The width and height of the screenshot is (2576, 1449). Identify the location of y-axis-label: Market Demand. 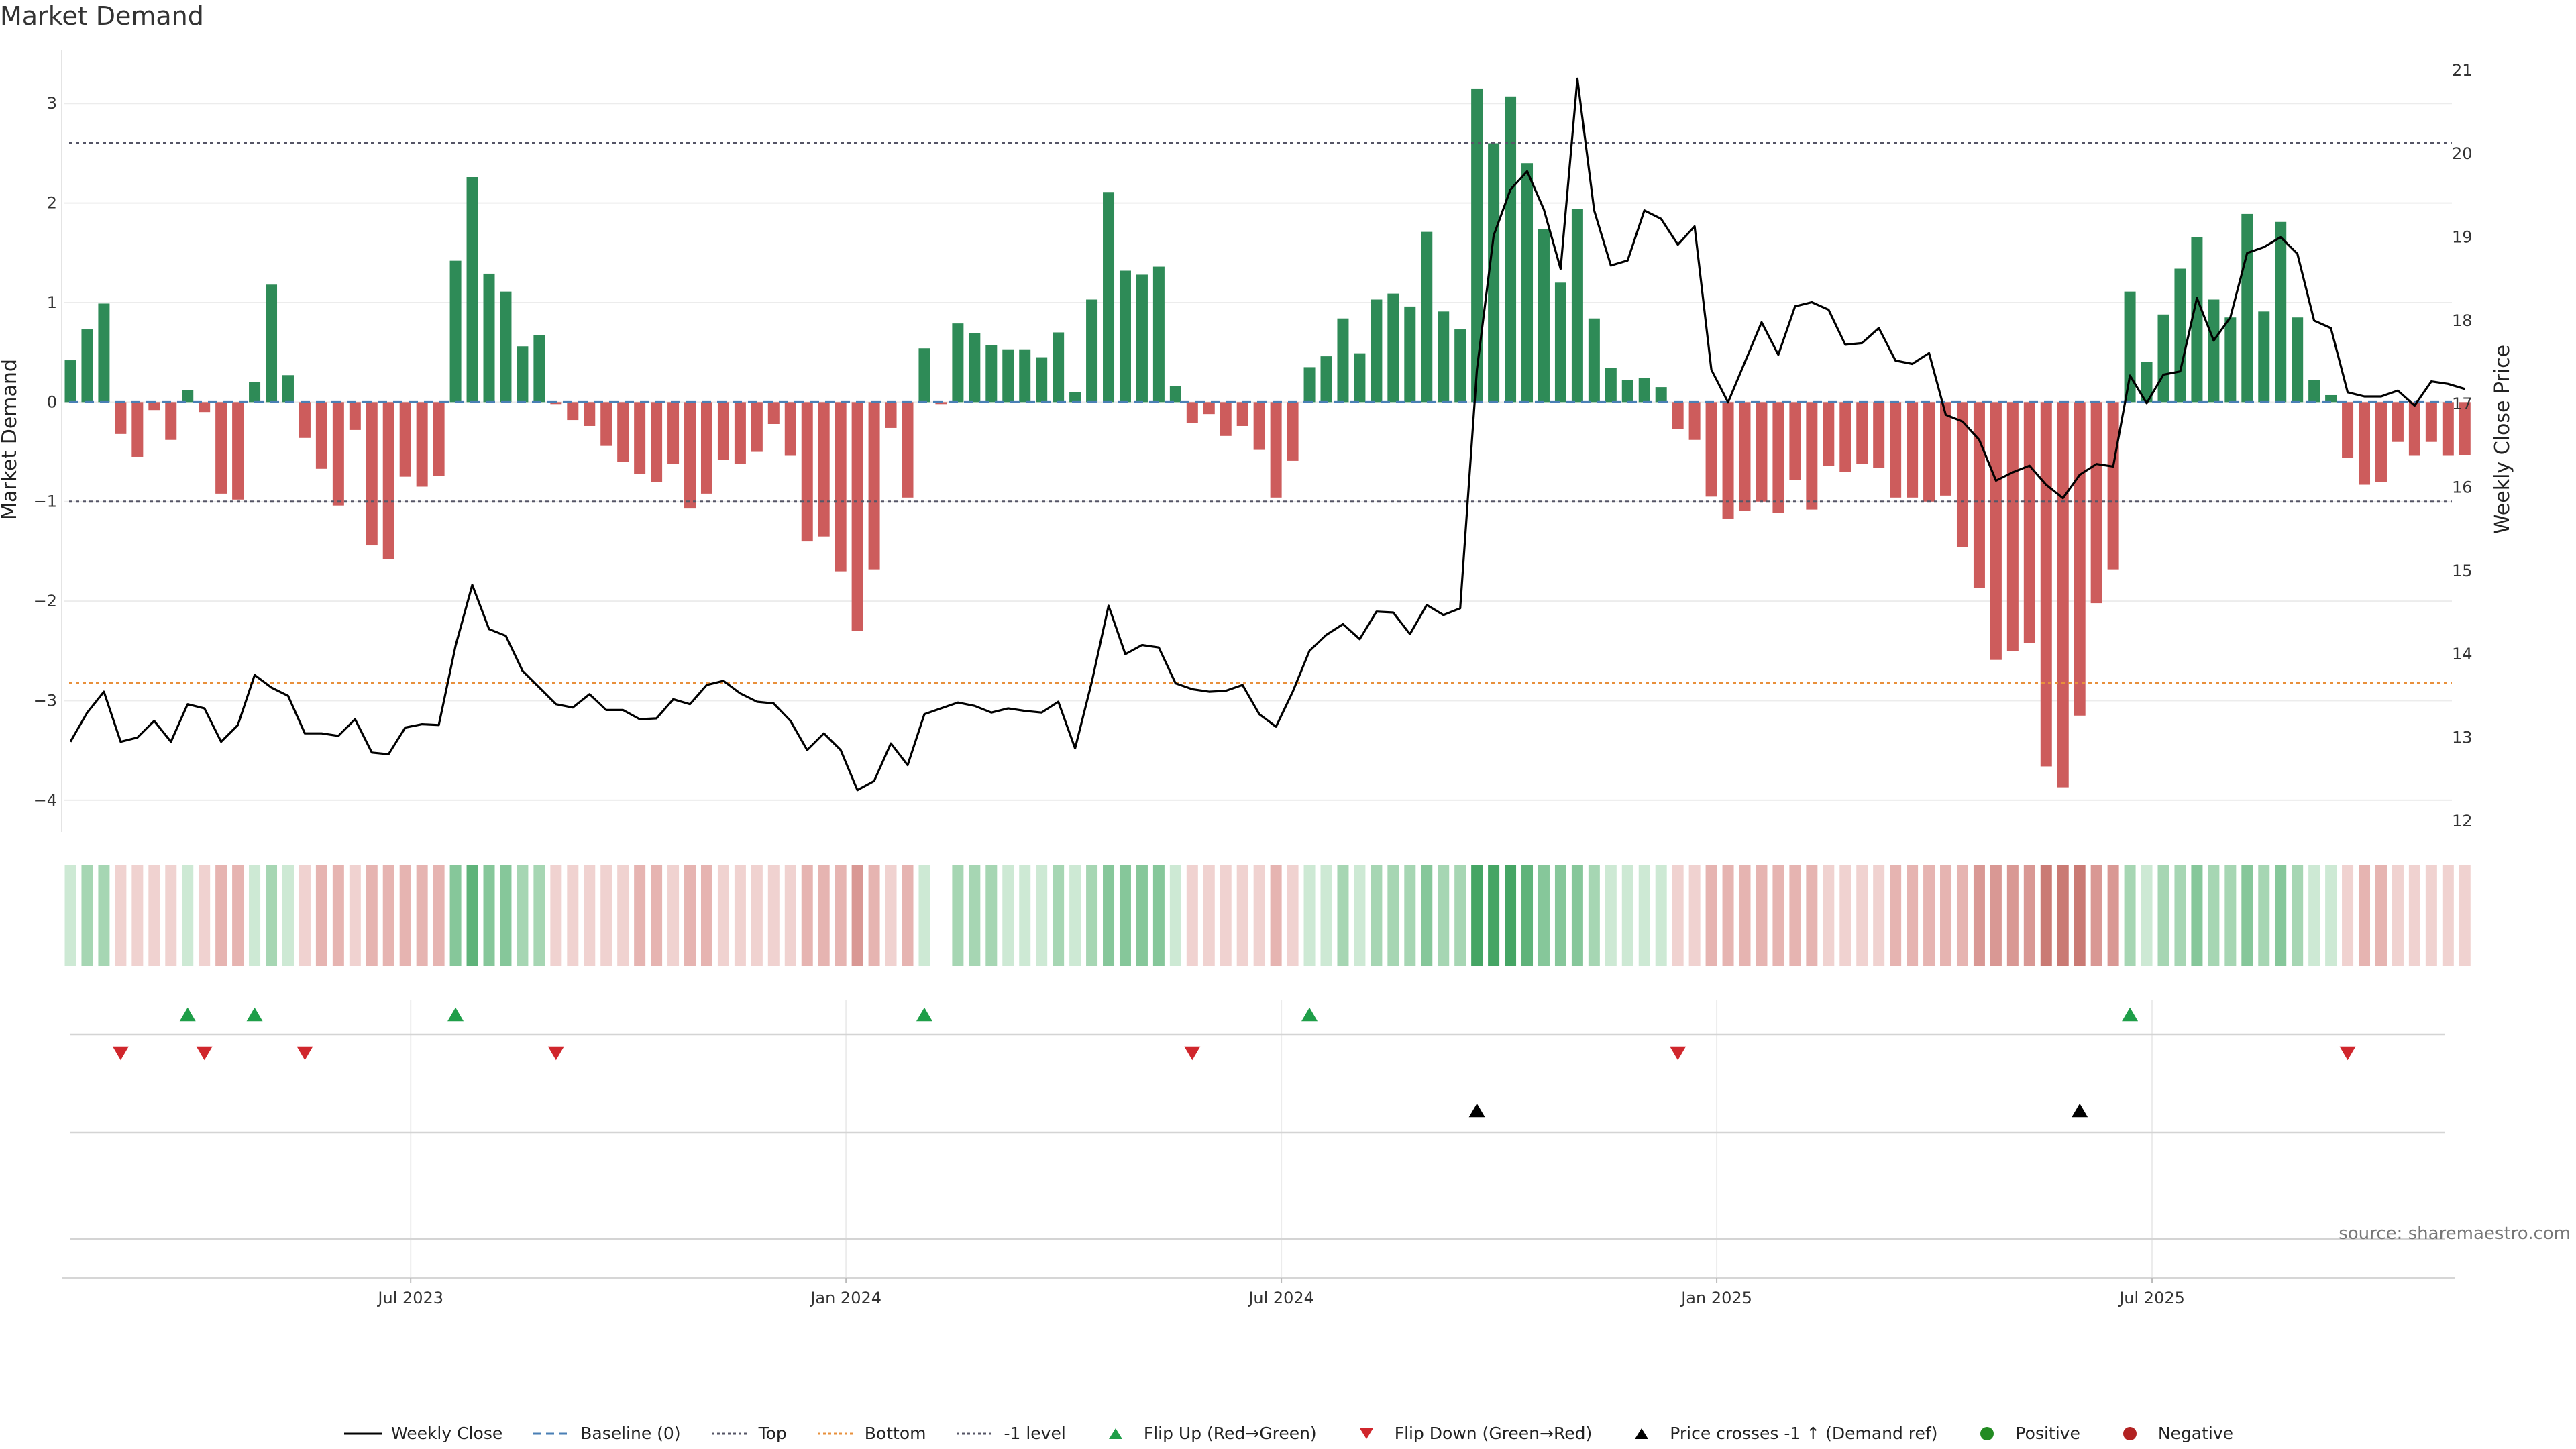
(10, 439).